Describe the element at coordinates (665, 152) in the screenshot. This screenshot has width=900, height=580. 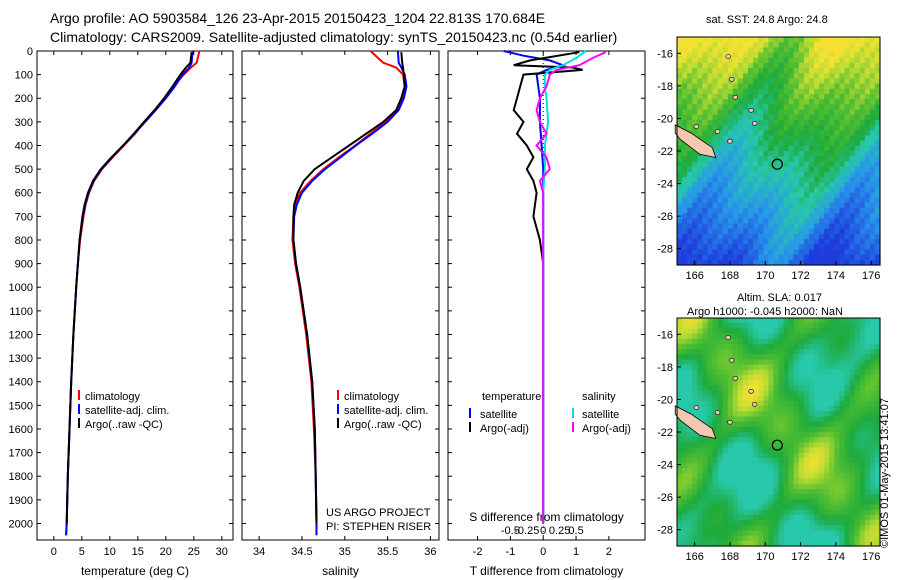
I see `map-y-tick-label: -22` at that location.